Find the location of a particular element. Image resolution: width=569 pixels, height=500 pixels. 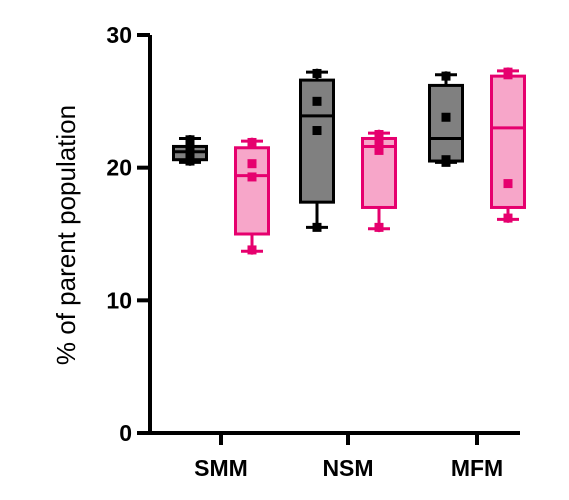

x-category-label: NSM is located at coordinates (347, 468).